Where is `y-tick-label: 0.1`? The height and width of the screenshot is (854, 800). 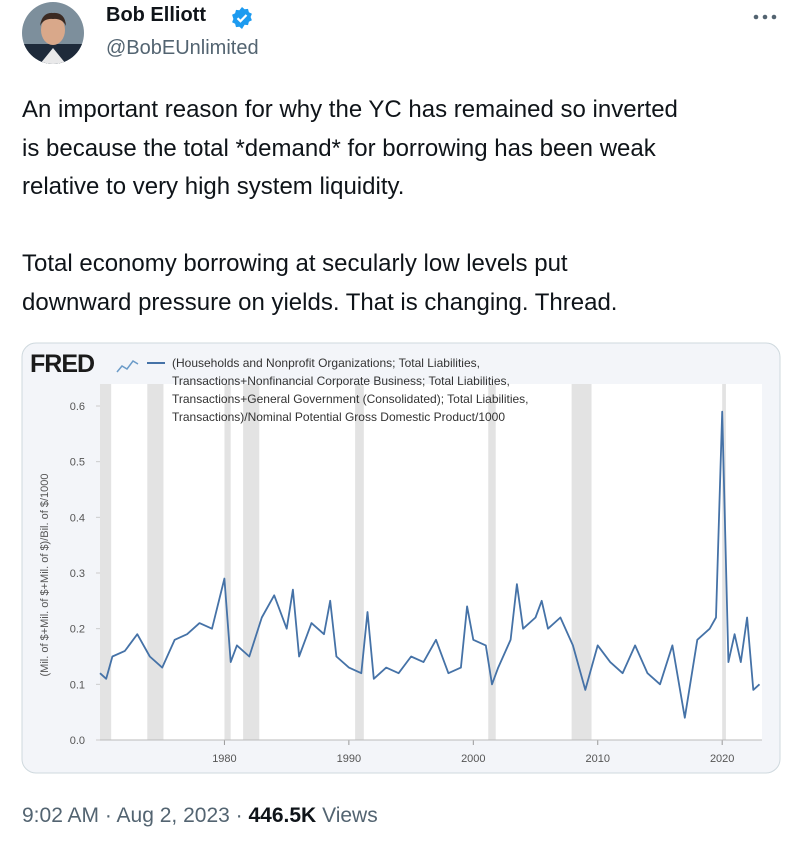 y-tick-label: 0.1 is located at coordinates (77, 685).